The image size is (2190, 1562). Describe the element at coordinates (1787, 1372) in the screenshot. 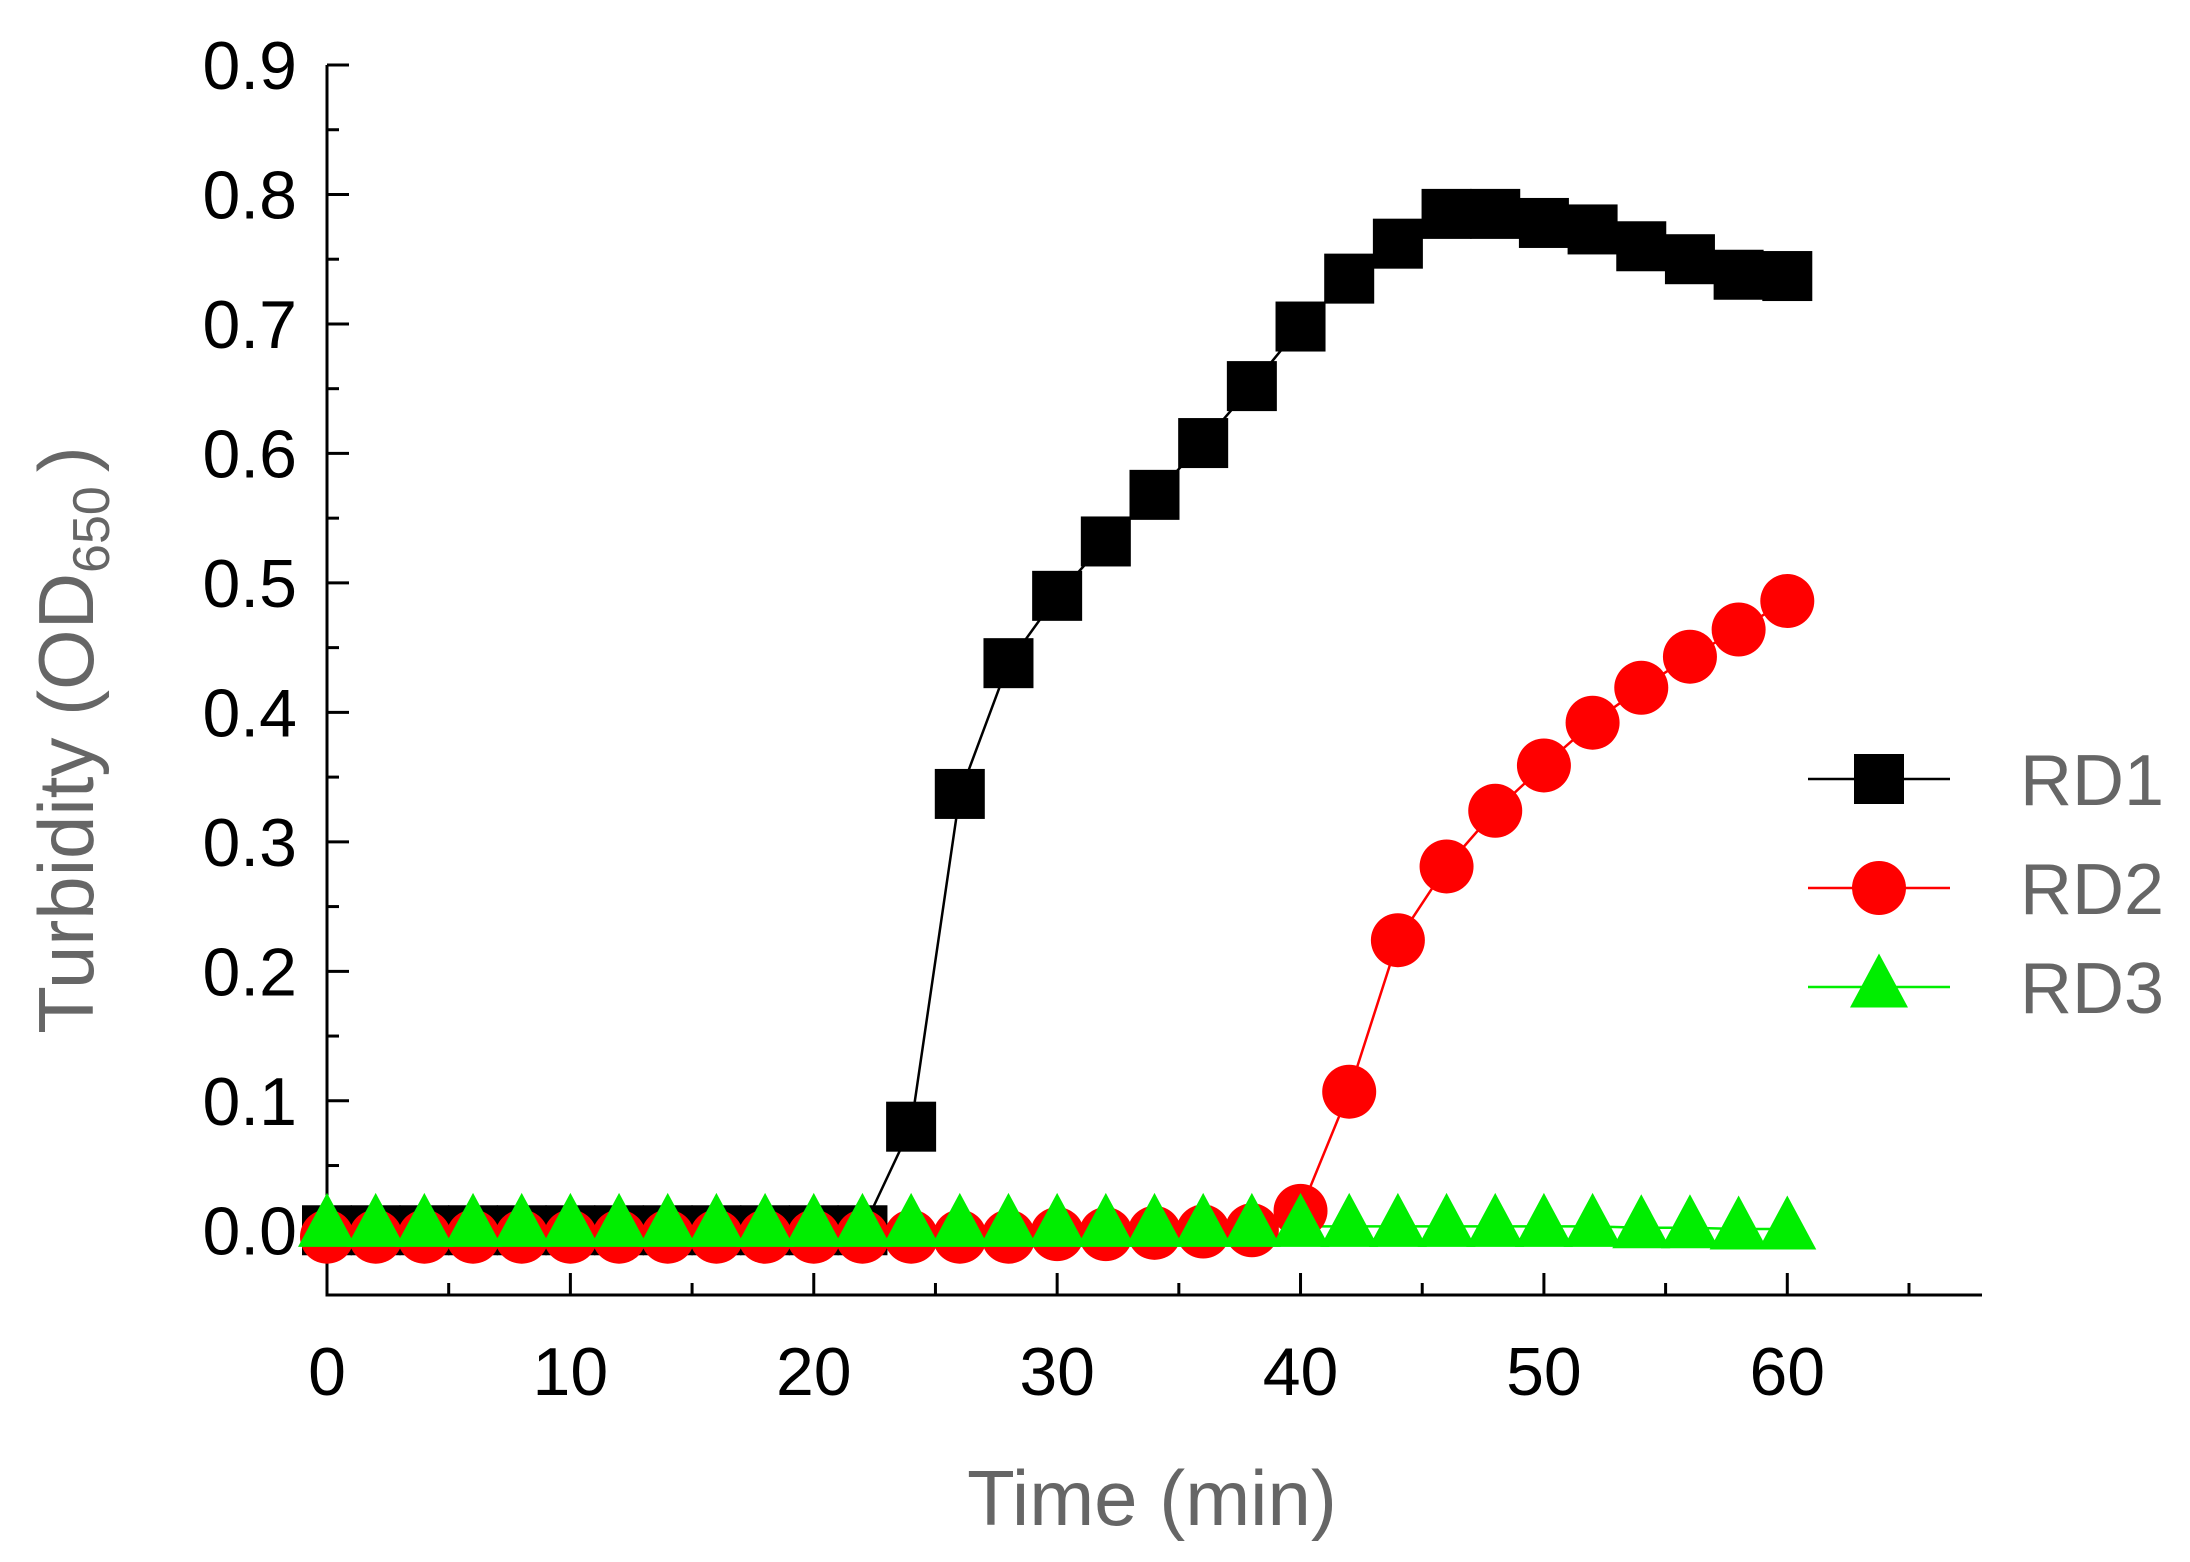

I see `x-tick-label: 60` at that location.